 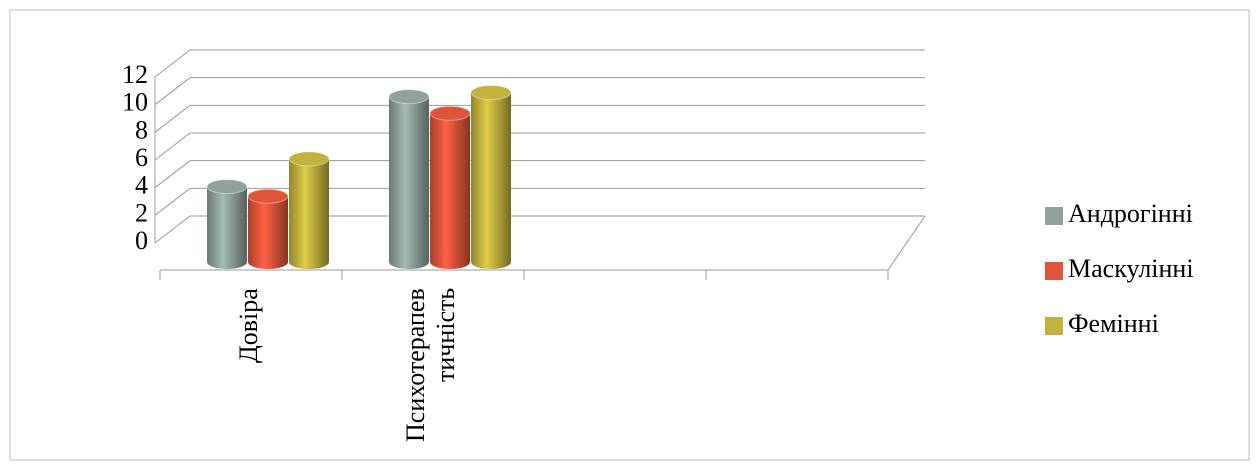 What do you see at coordinates (141, 157) in the screenshot?
I see `y-tick-label: 6` at bounding box center [141, 157].